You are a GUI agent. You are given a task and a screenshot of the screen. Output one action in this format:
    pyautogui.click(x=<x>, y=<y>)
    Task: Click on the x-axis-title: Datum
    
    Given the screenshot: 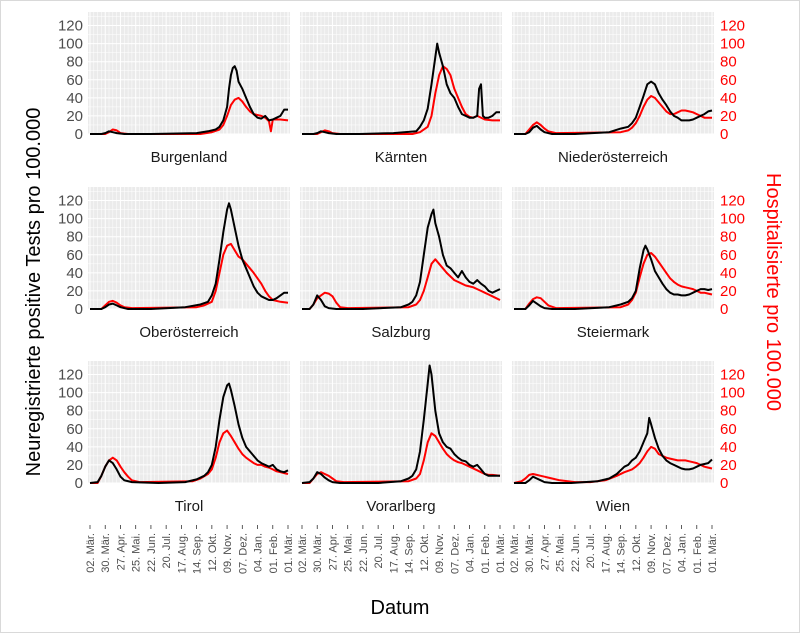 What is the action you would take?
    pyautogui.click(x=400, y=608)
    